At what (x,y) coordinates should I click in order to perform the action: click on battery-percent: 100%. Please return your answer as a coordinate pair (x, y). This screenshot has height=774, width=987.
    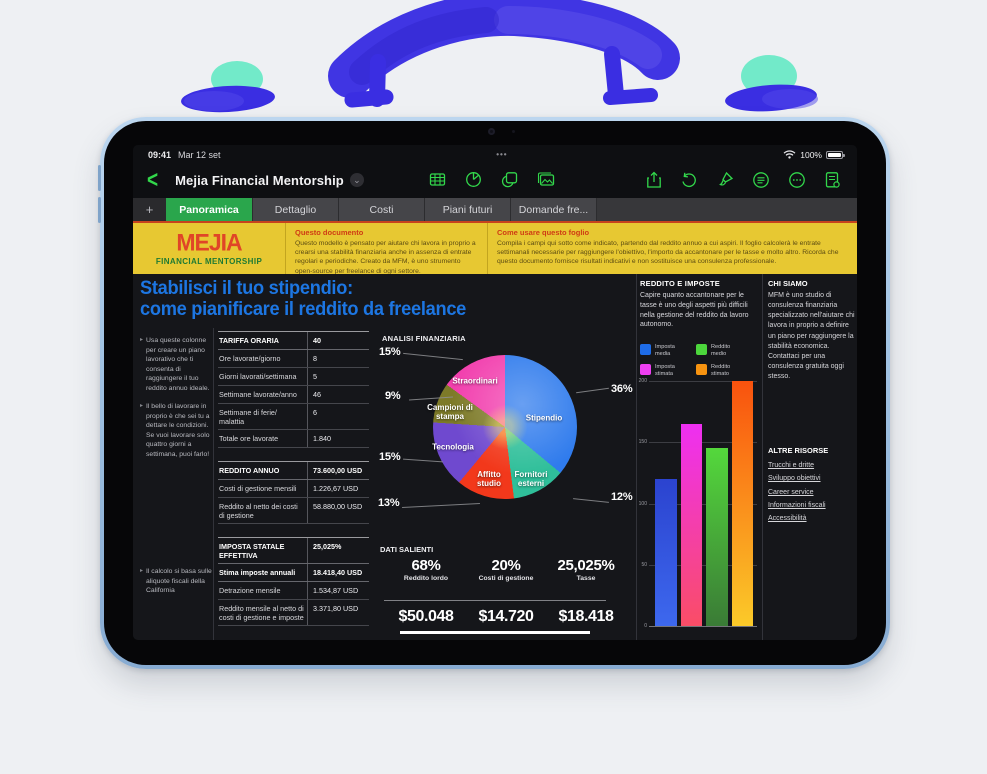
    Looking at the image, I should click on (811, 154).